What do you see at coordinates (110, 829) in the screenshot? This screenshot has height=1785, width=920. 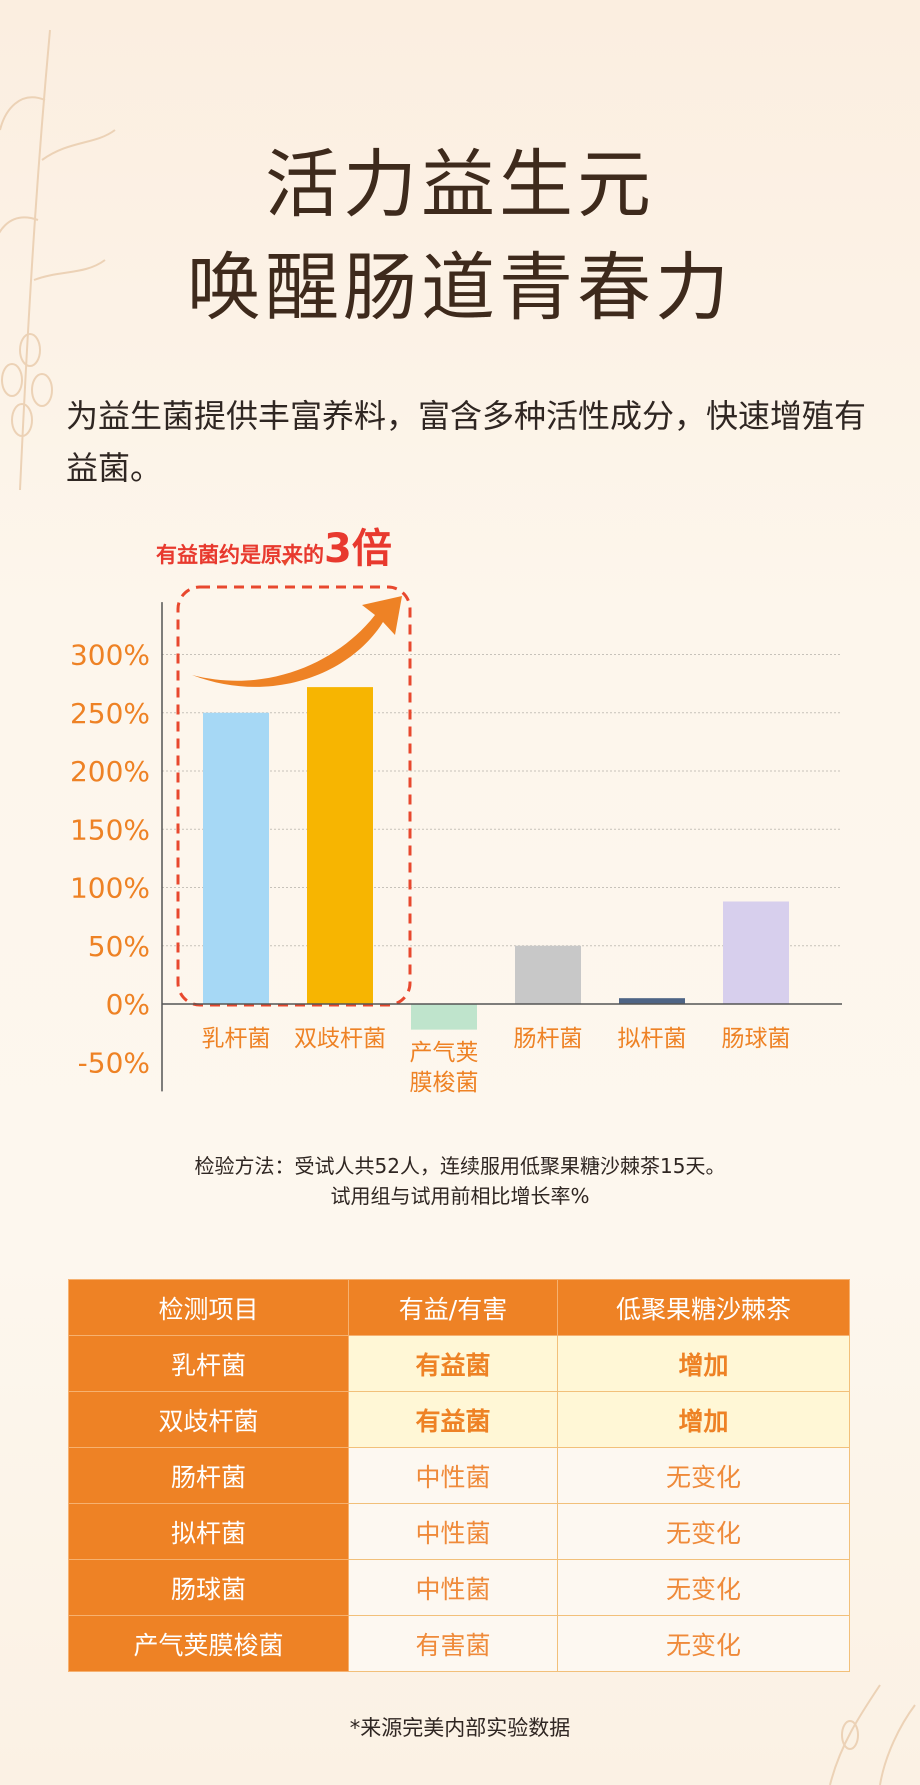 I see `y-tick-label: 150%` at bounding box center [110, 829].